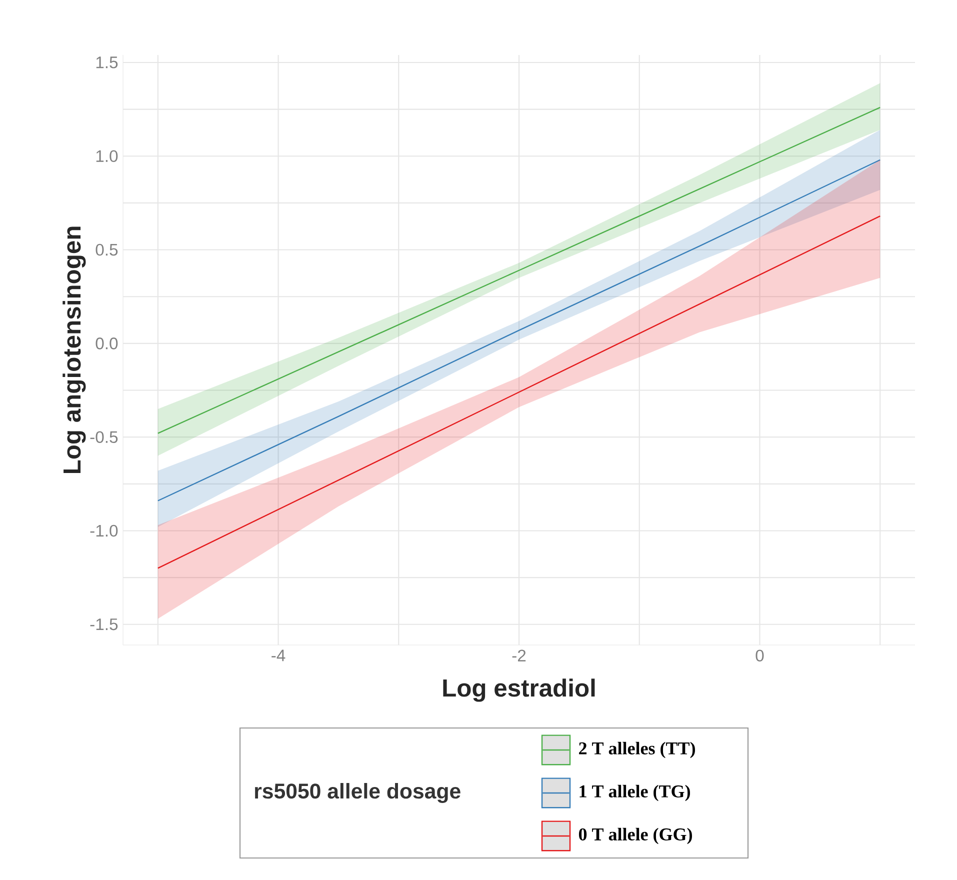 The image size is (957, 880). I want to click on x-axis-title: Log estradiol, so click(519, 690).